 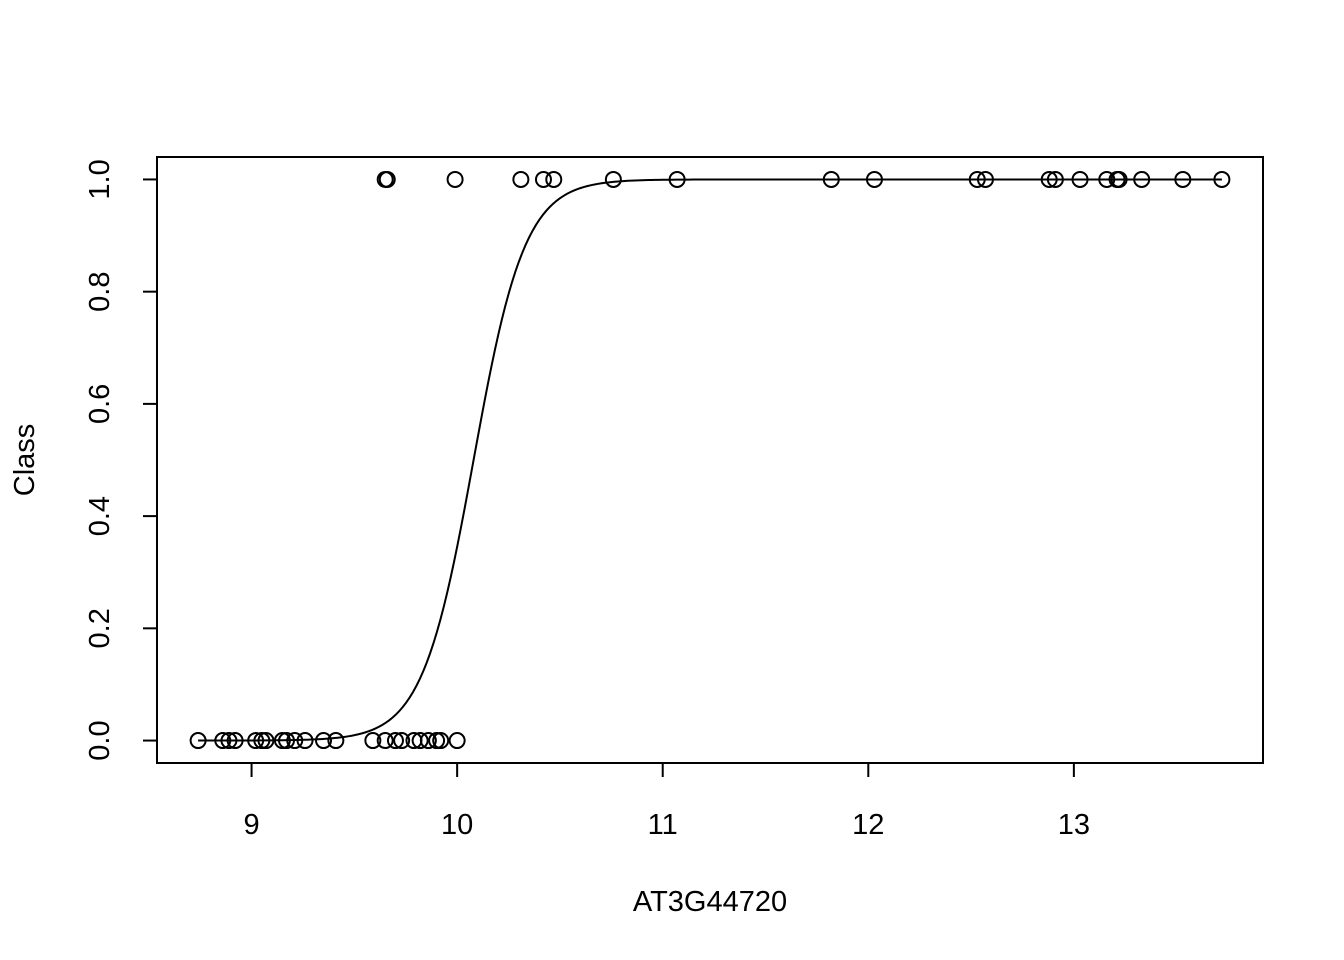 What do you see at coordinates (100, 740) in the screenshot?
I see `y-tick-label: 0.0` at bounding box center [100, 740].